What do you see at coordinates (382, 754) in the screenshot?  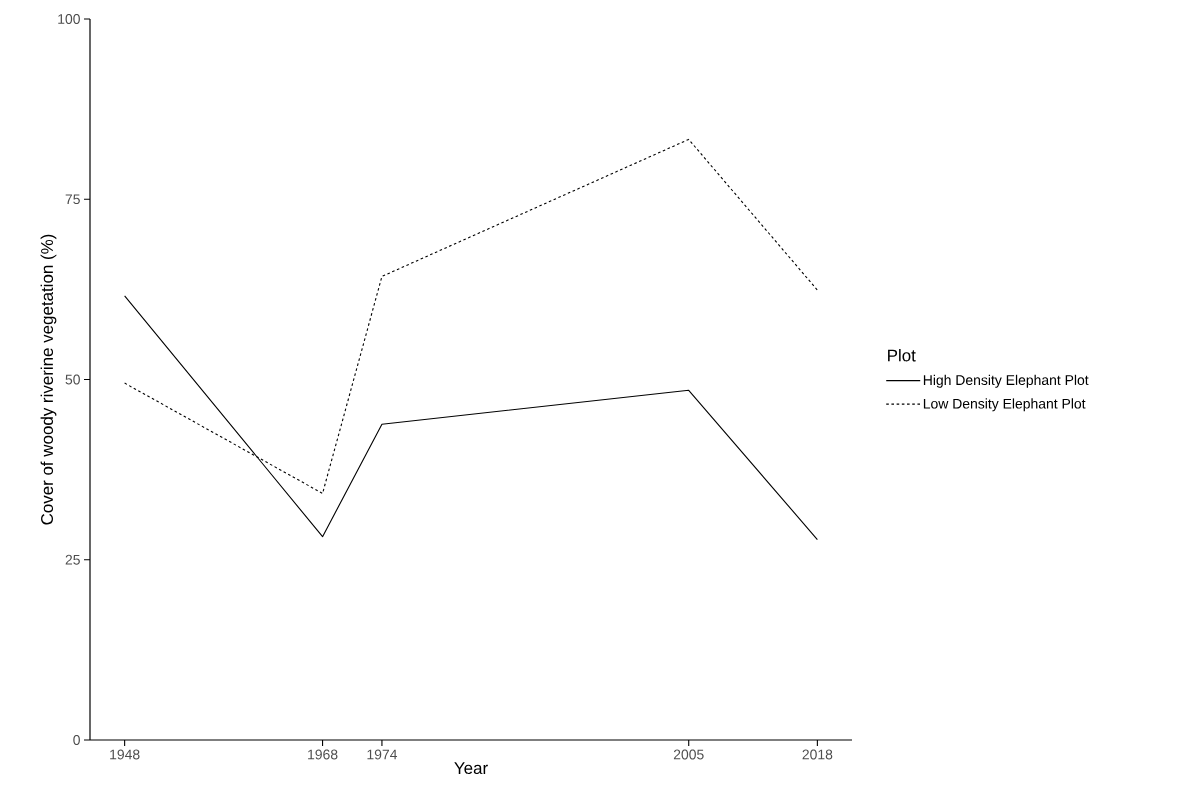 I see `x-tick-label: 1974` at bounding box center [382, 754].